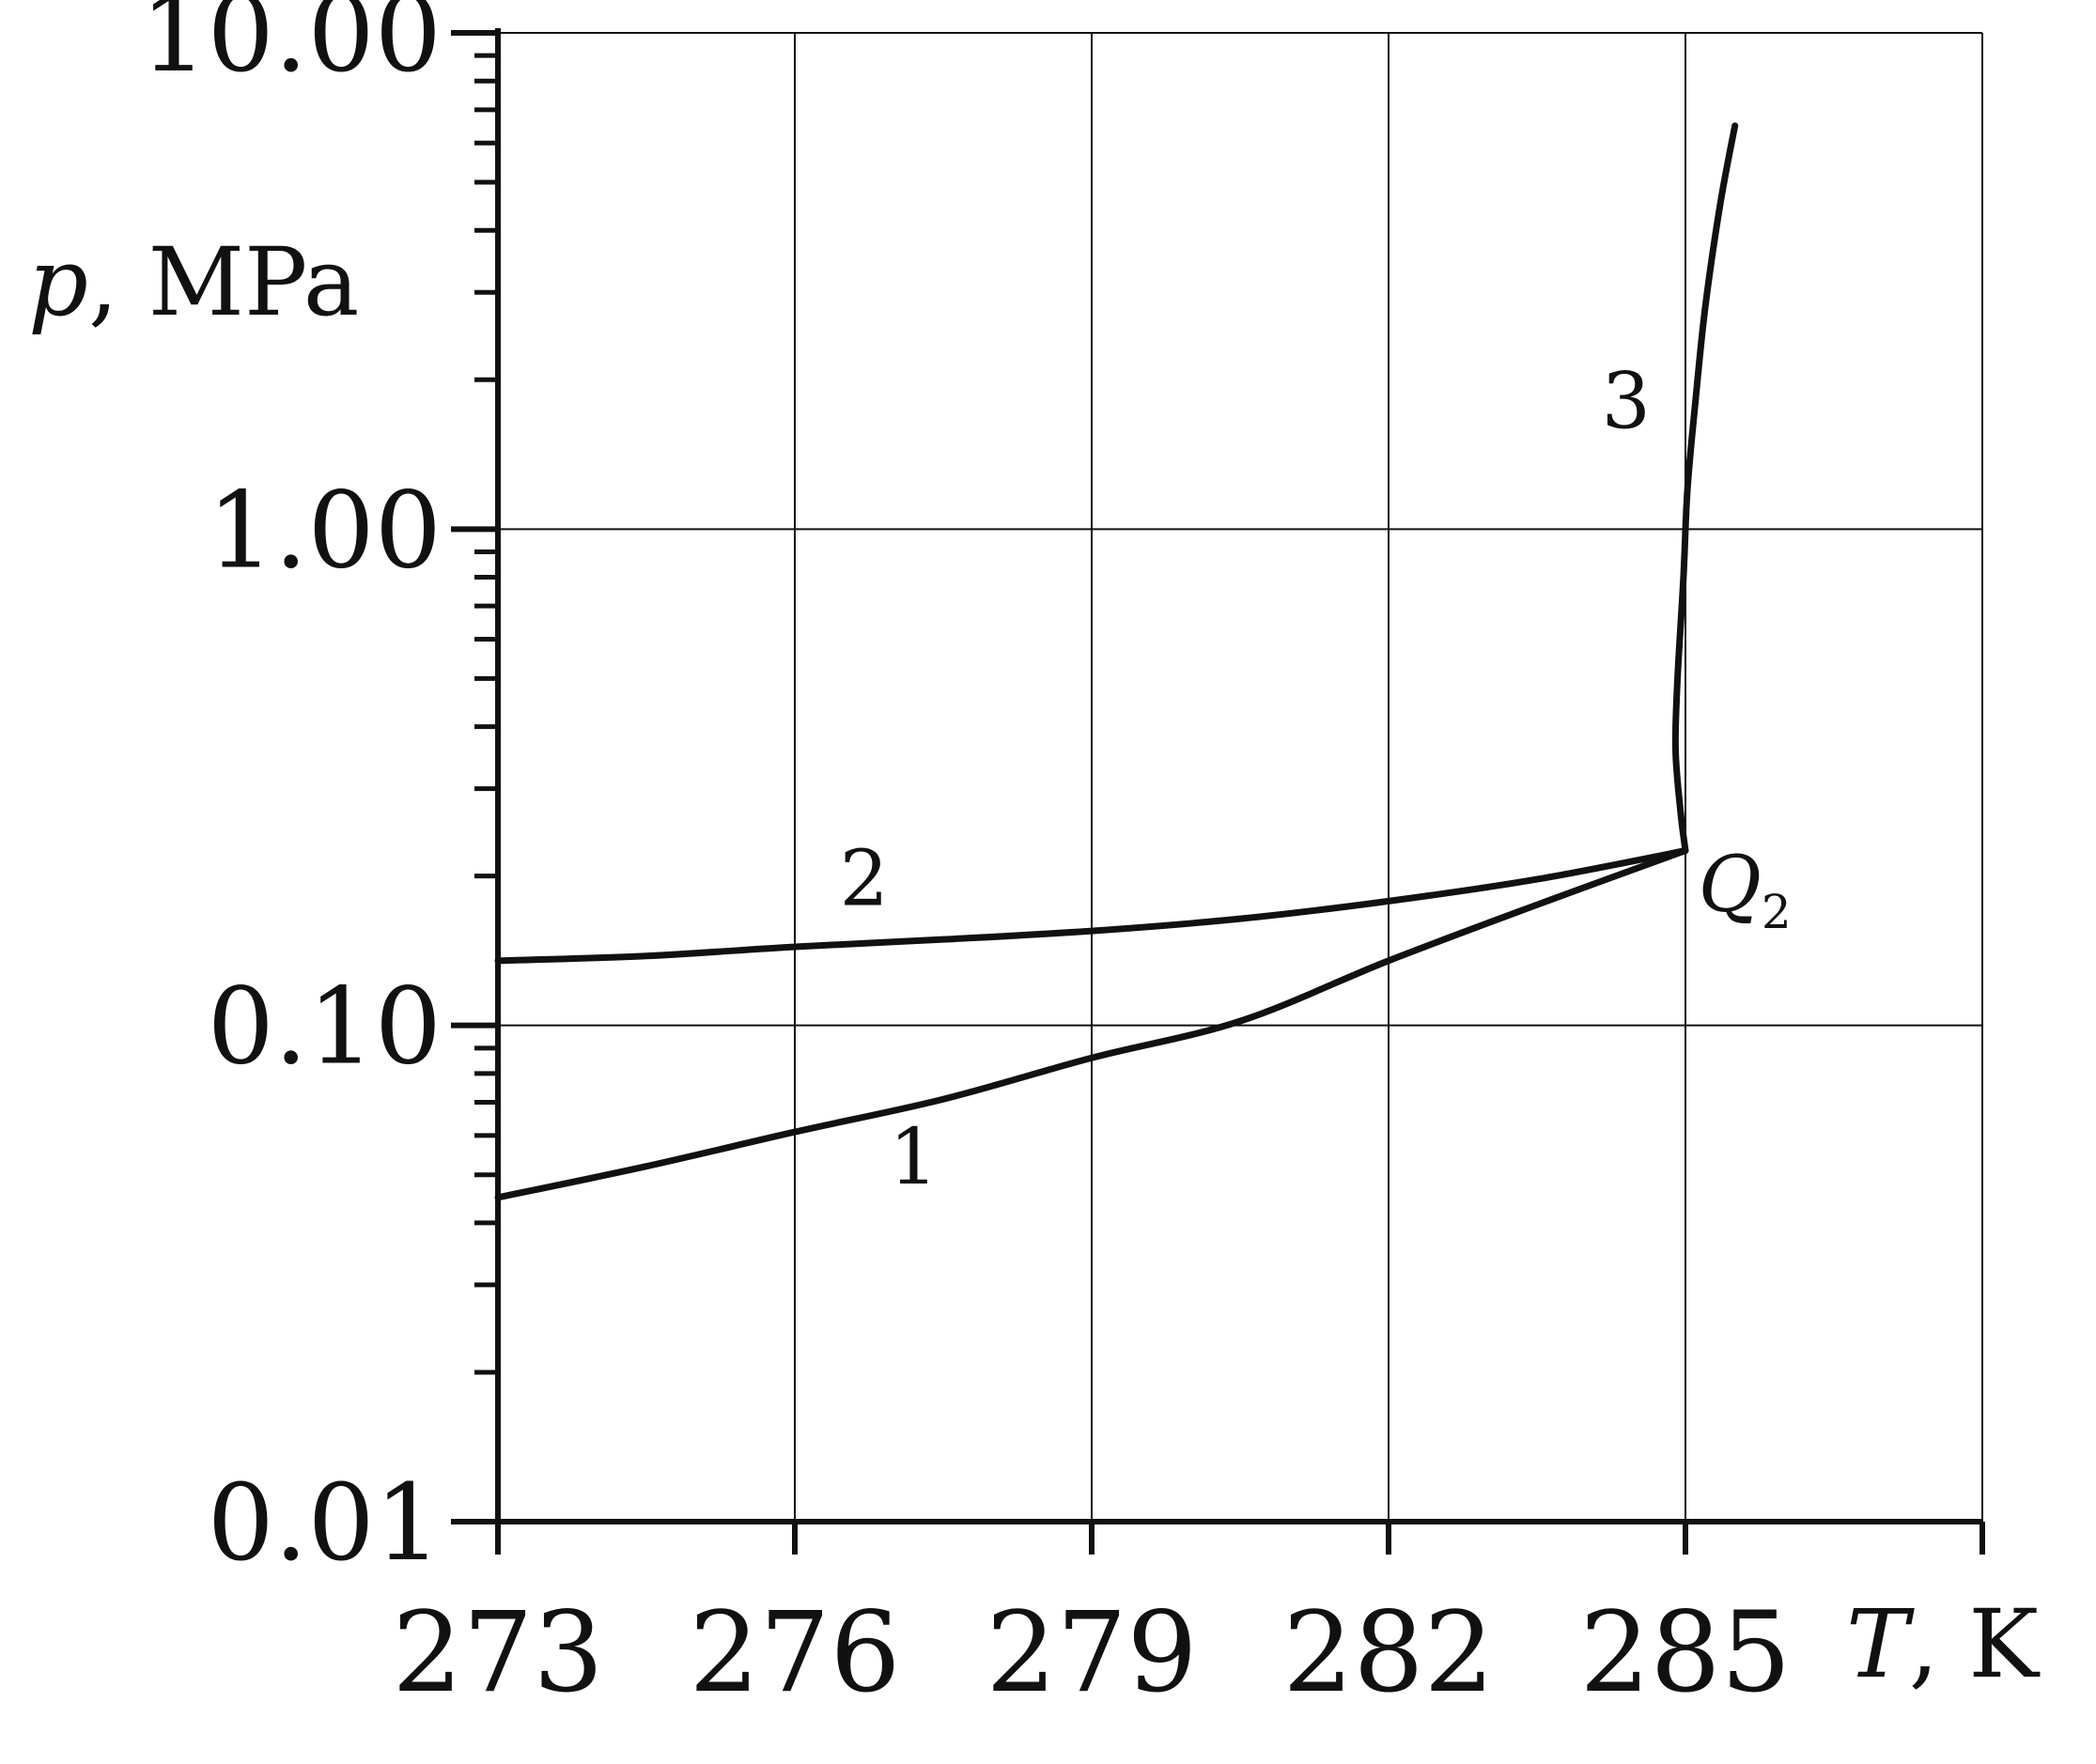 Image resolution: width=2096 pixels, height=1764 pixels. I want to click on y-tick-label: 0.01, so click(325, 1523).